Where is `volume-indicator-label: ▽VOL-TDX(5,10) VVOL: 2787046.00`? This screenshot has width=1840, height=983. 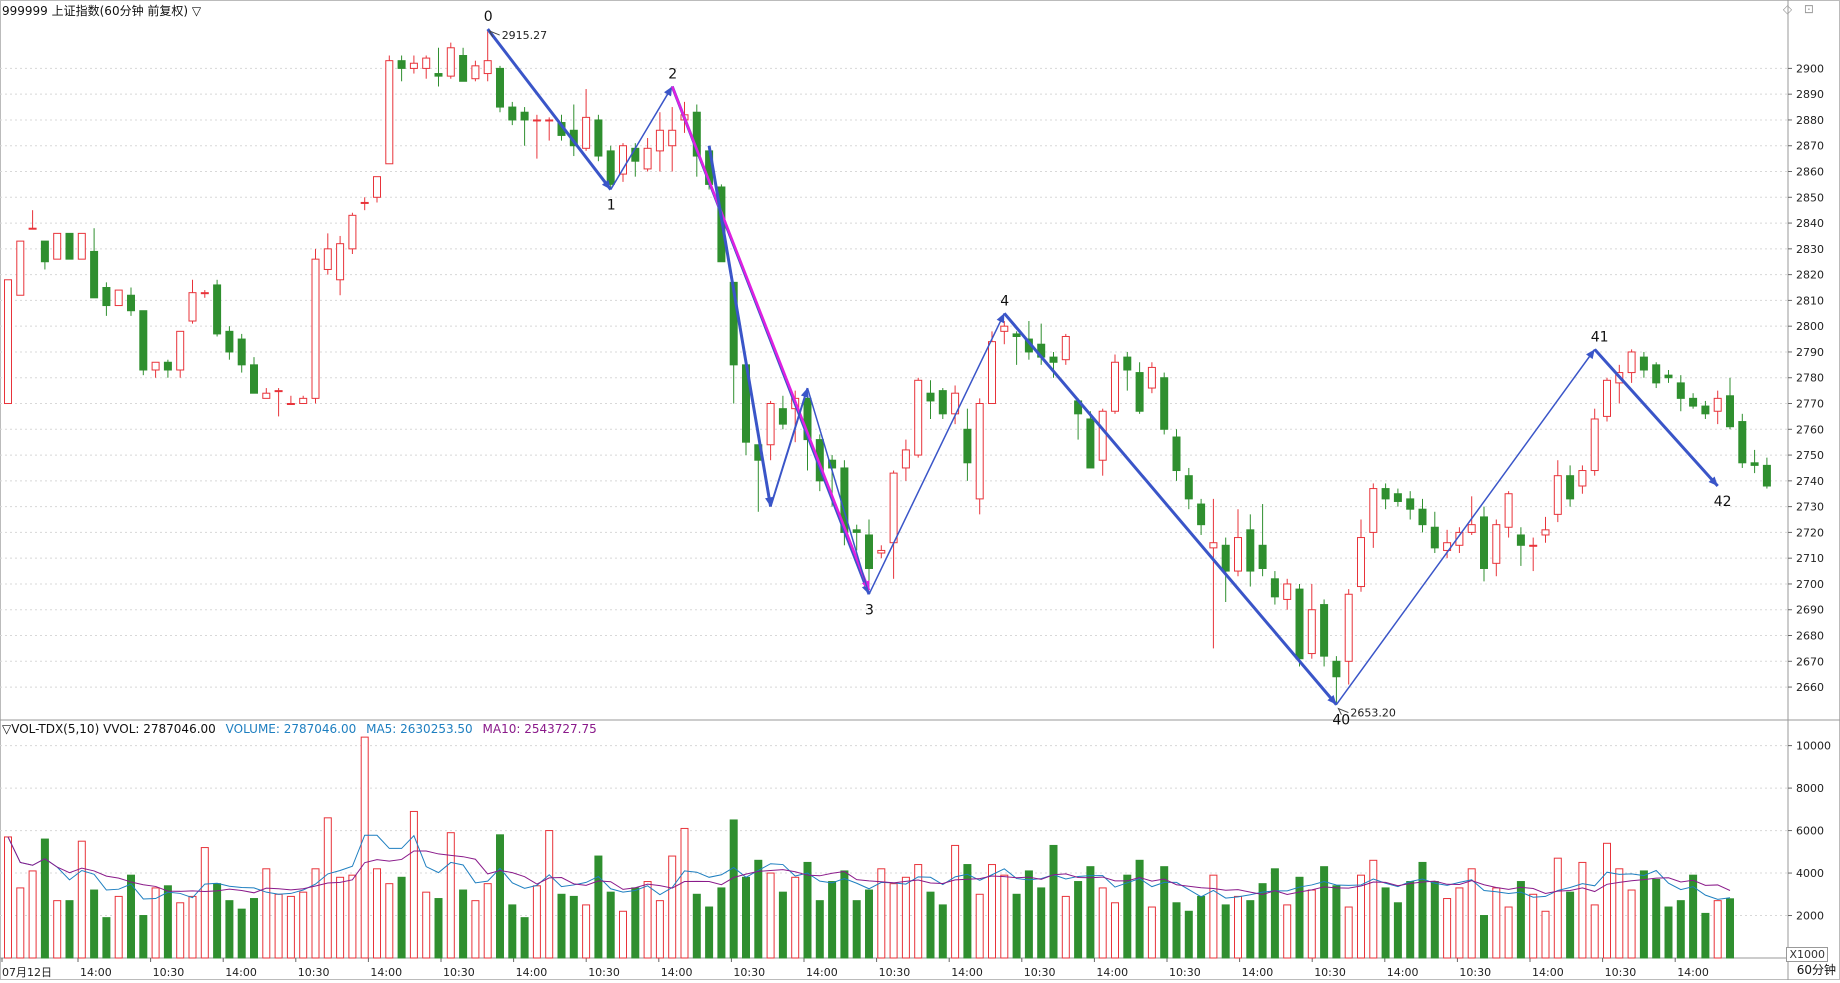
volume-indicator-label: ▽VOL-TDX(5,10) VVOL: 2787046.00 is located at coordinates (109, 729).